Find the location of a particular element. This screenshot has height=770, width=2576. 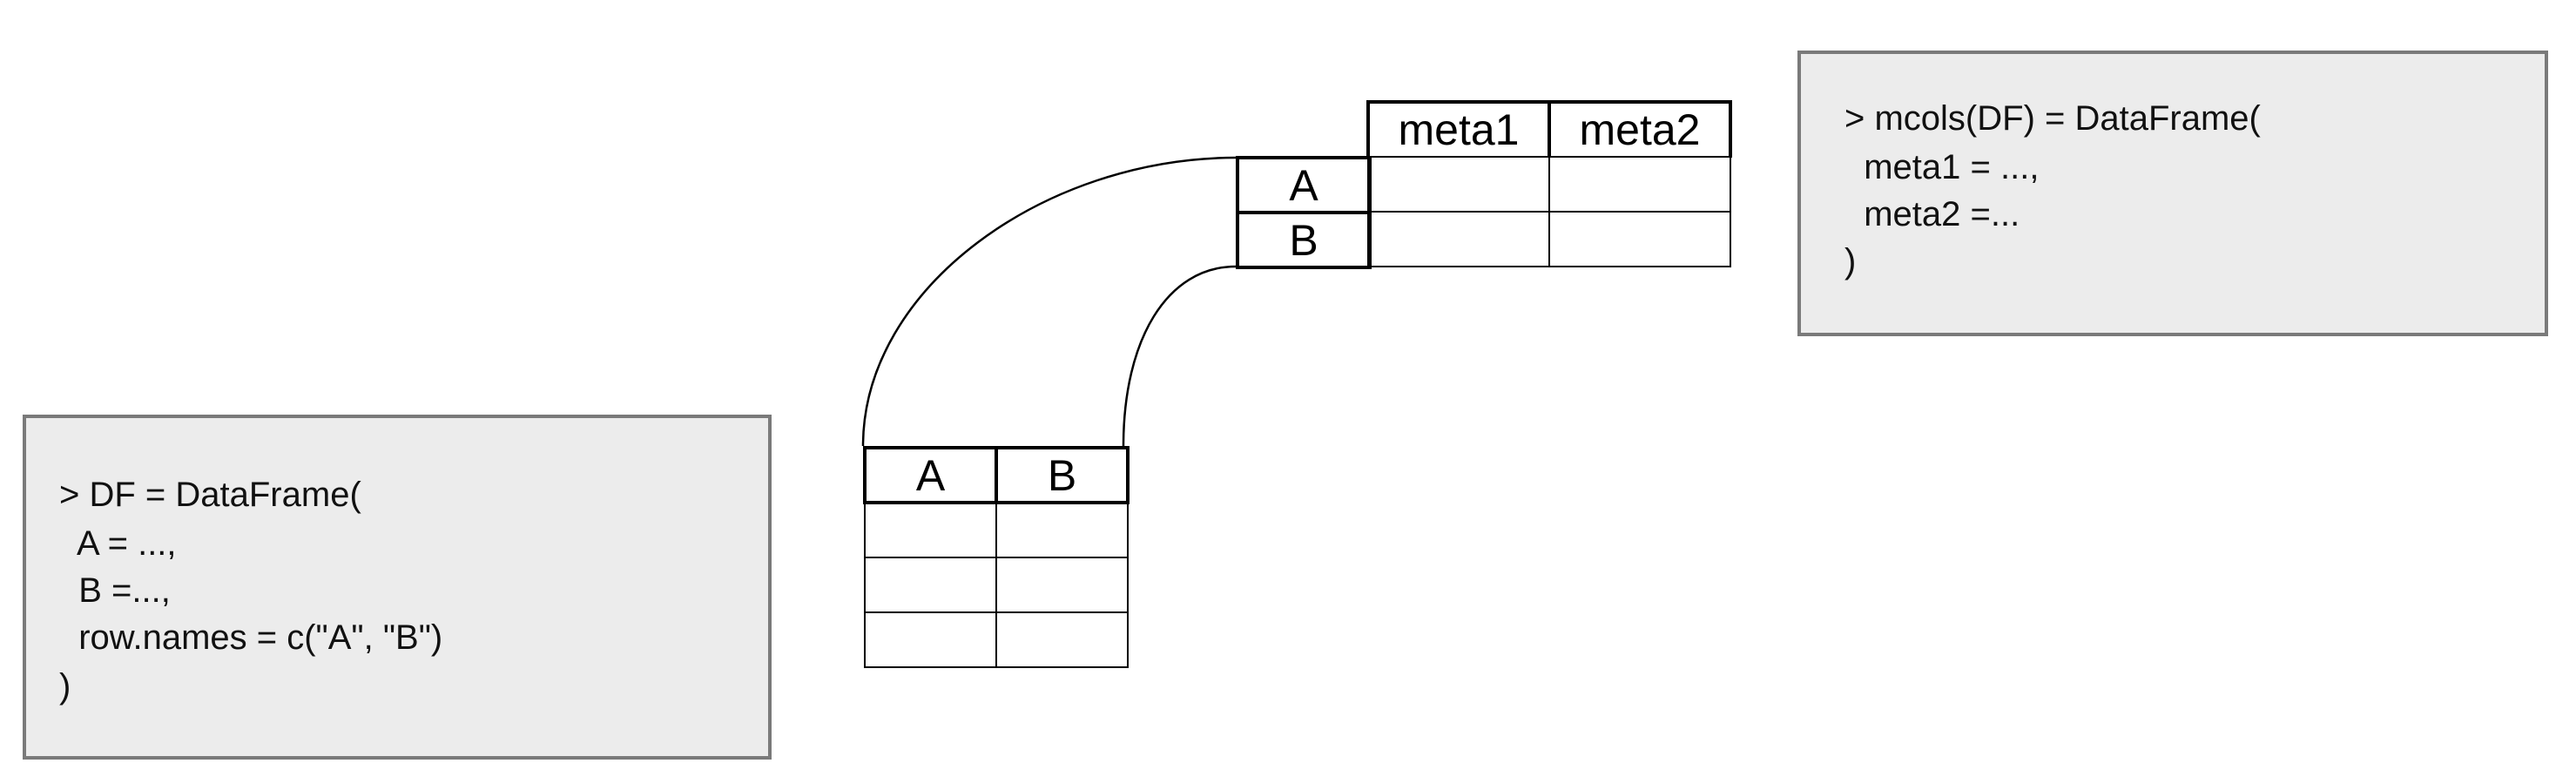

mcols-row-names: A B is located at coordinates (1304, 212).